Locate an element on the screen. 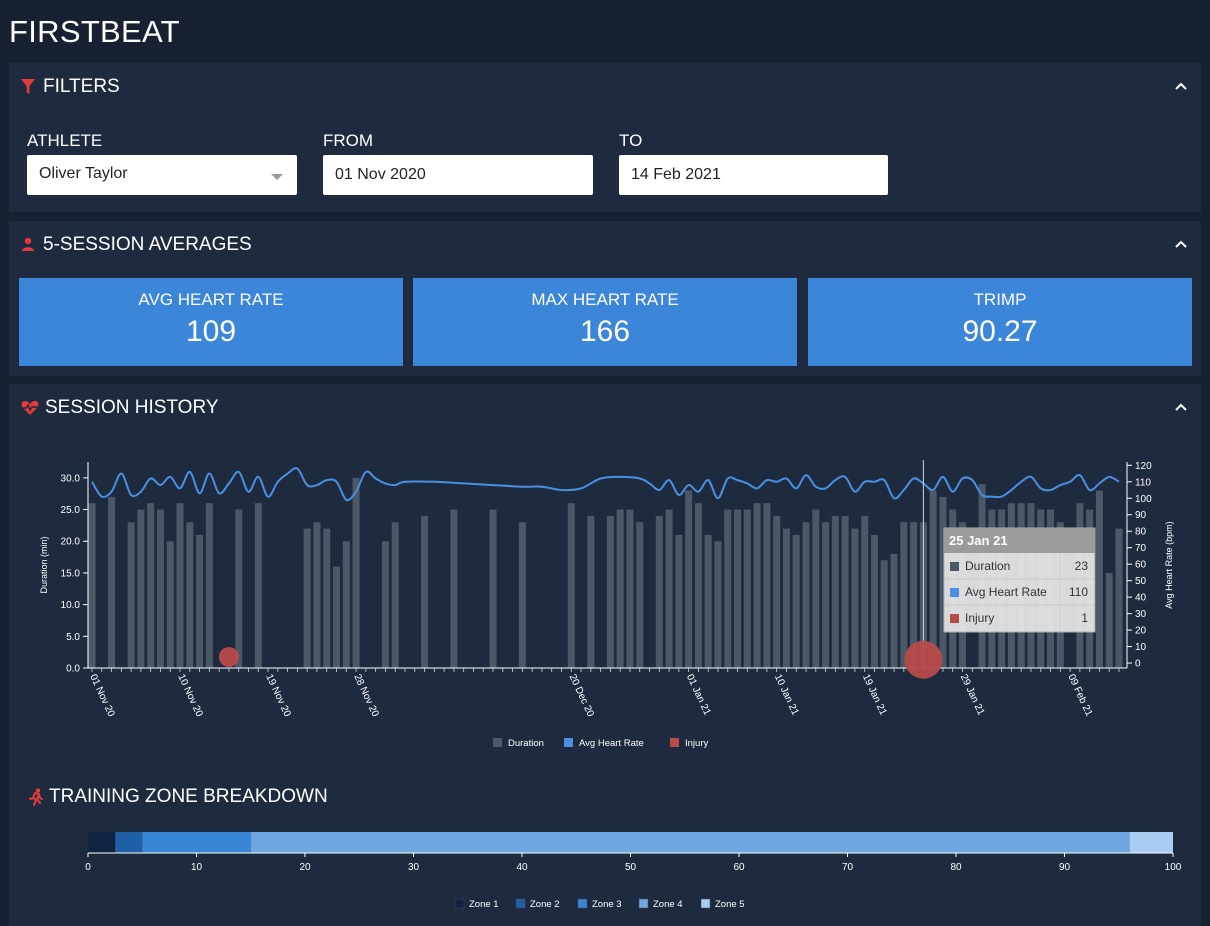  user-icon is located at coordinates (29, 245).